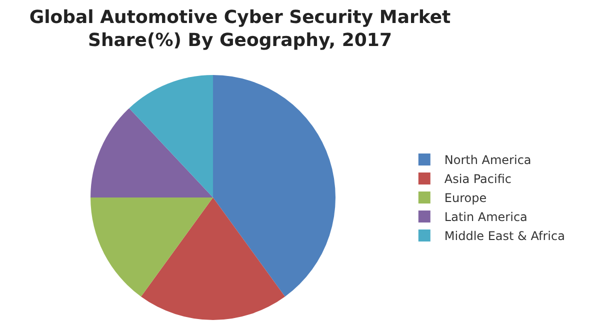 The width and height of the screenshot is (600, 325). I want to click on legend-label: Asia Pacific, so click(478, 179).